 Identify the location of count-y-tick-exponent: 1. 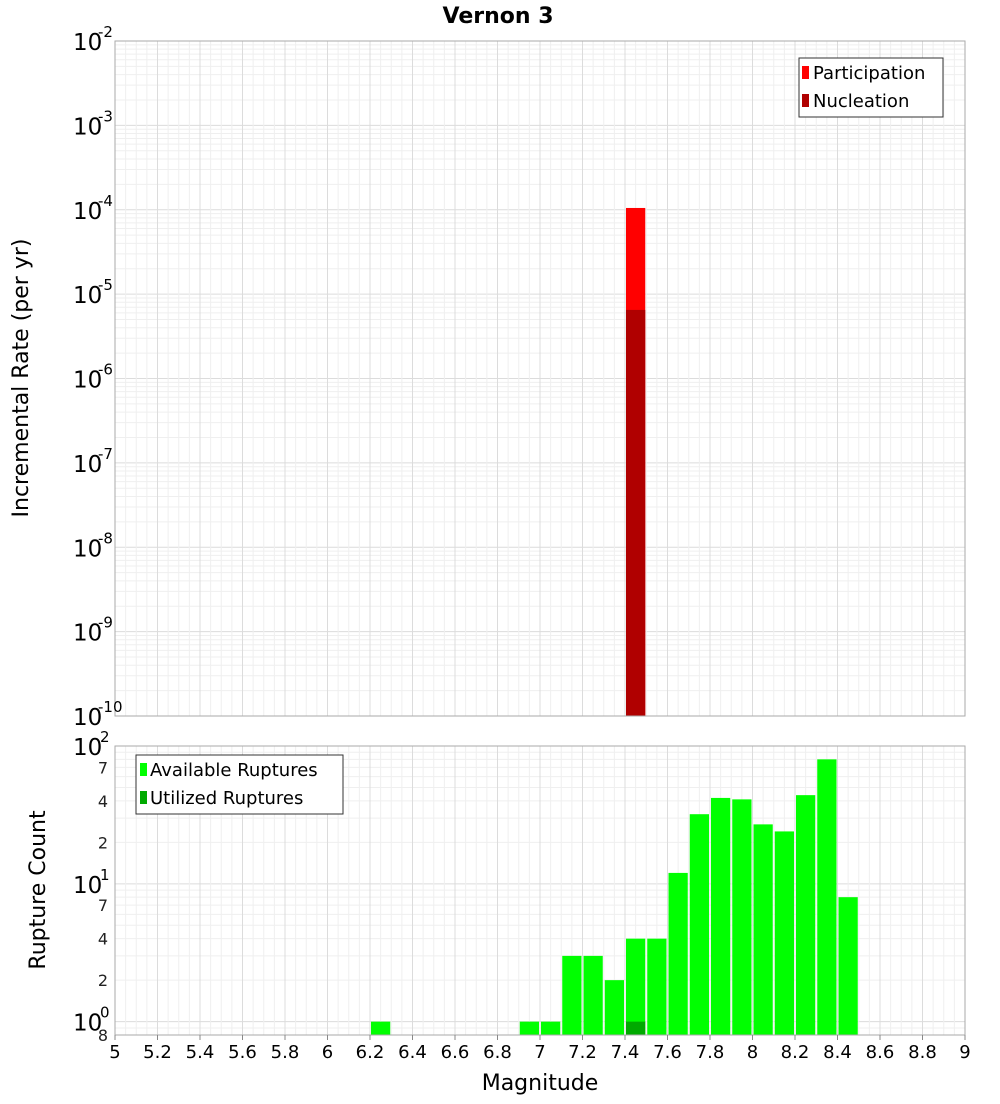
(105, 875).